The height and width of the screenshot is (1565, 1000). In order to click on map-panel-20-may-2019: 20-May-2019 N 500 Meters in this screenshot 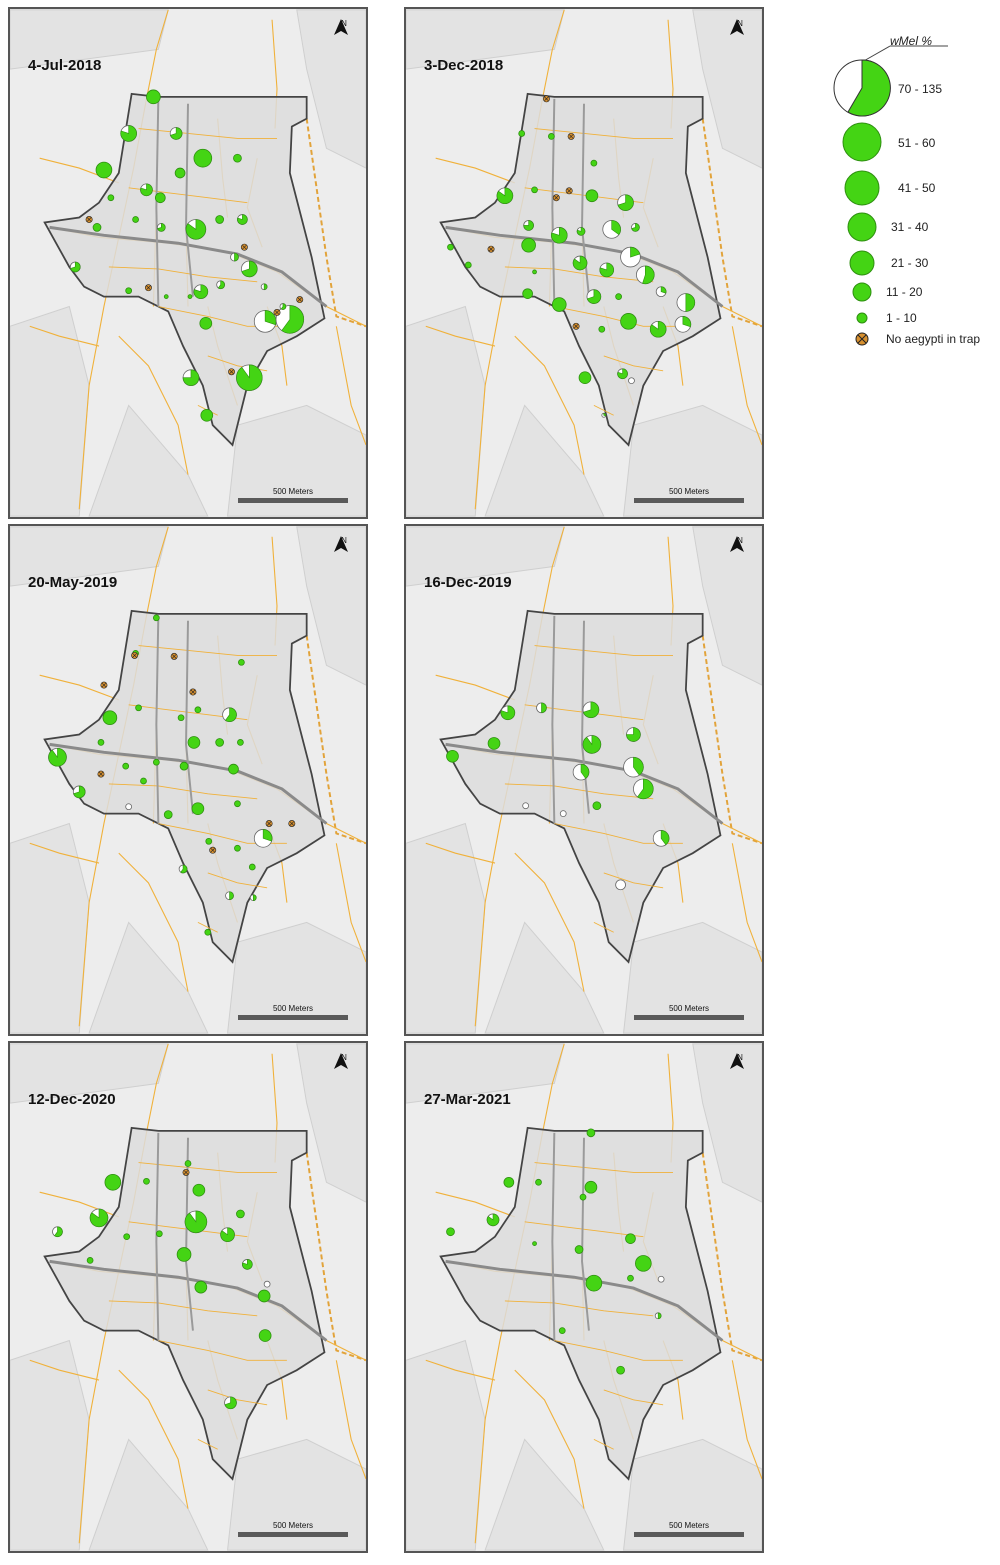, I will do `click(188, 780)`.